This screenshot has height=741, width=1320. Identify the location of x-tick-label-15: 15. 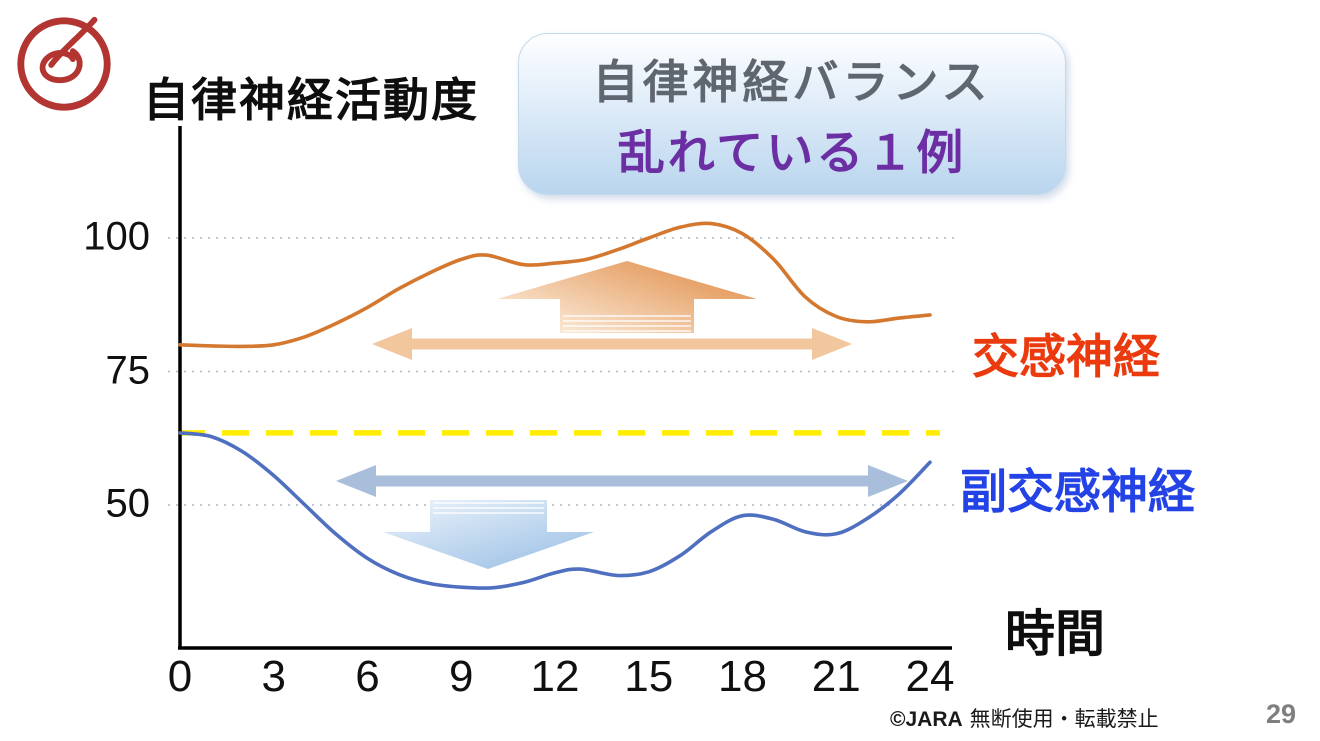
(649, 676).